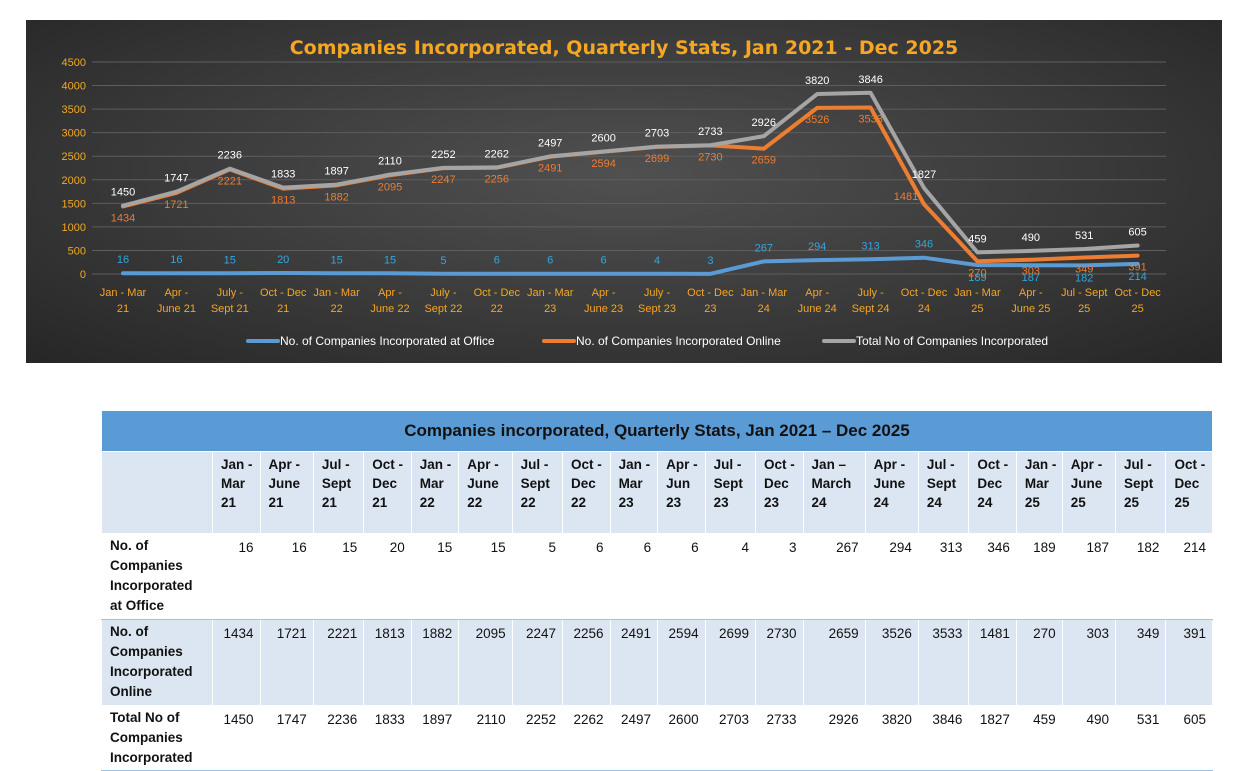  Describe the element at coordinates (1089, 662) in the screenshot. I see `table-cell: 303` at that location.